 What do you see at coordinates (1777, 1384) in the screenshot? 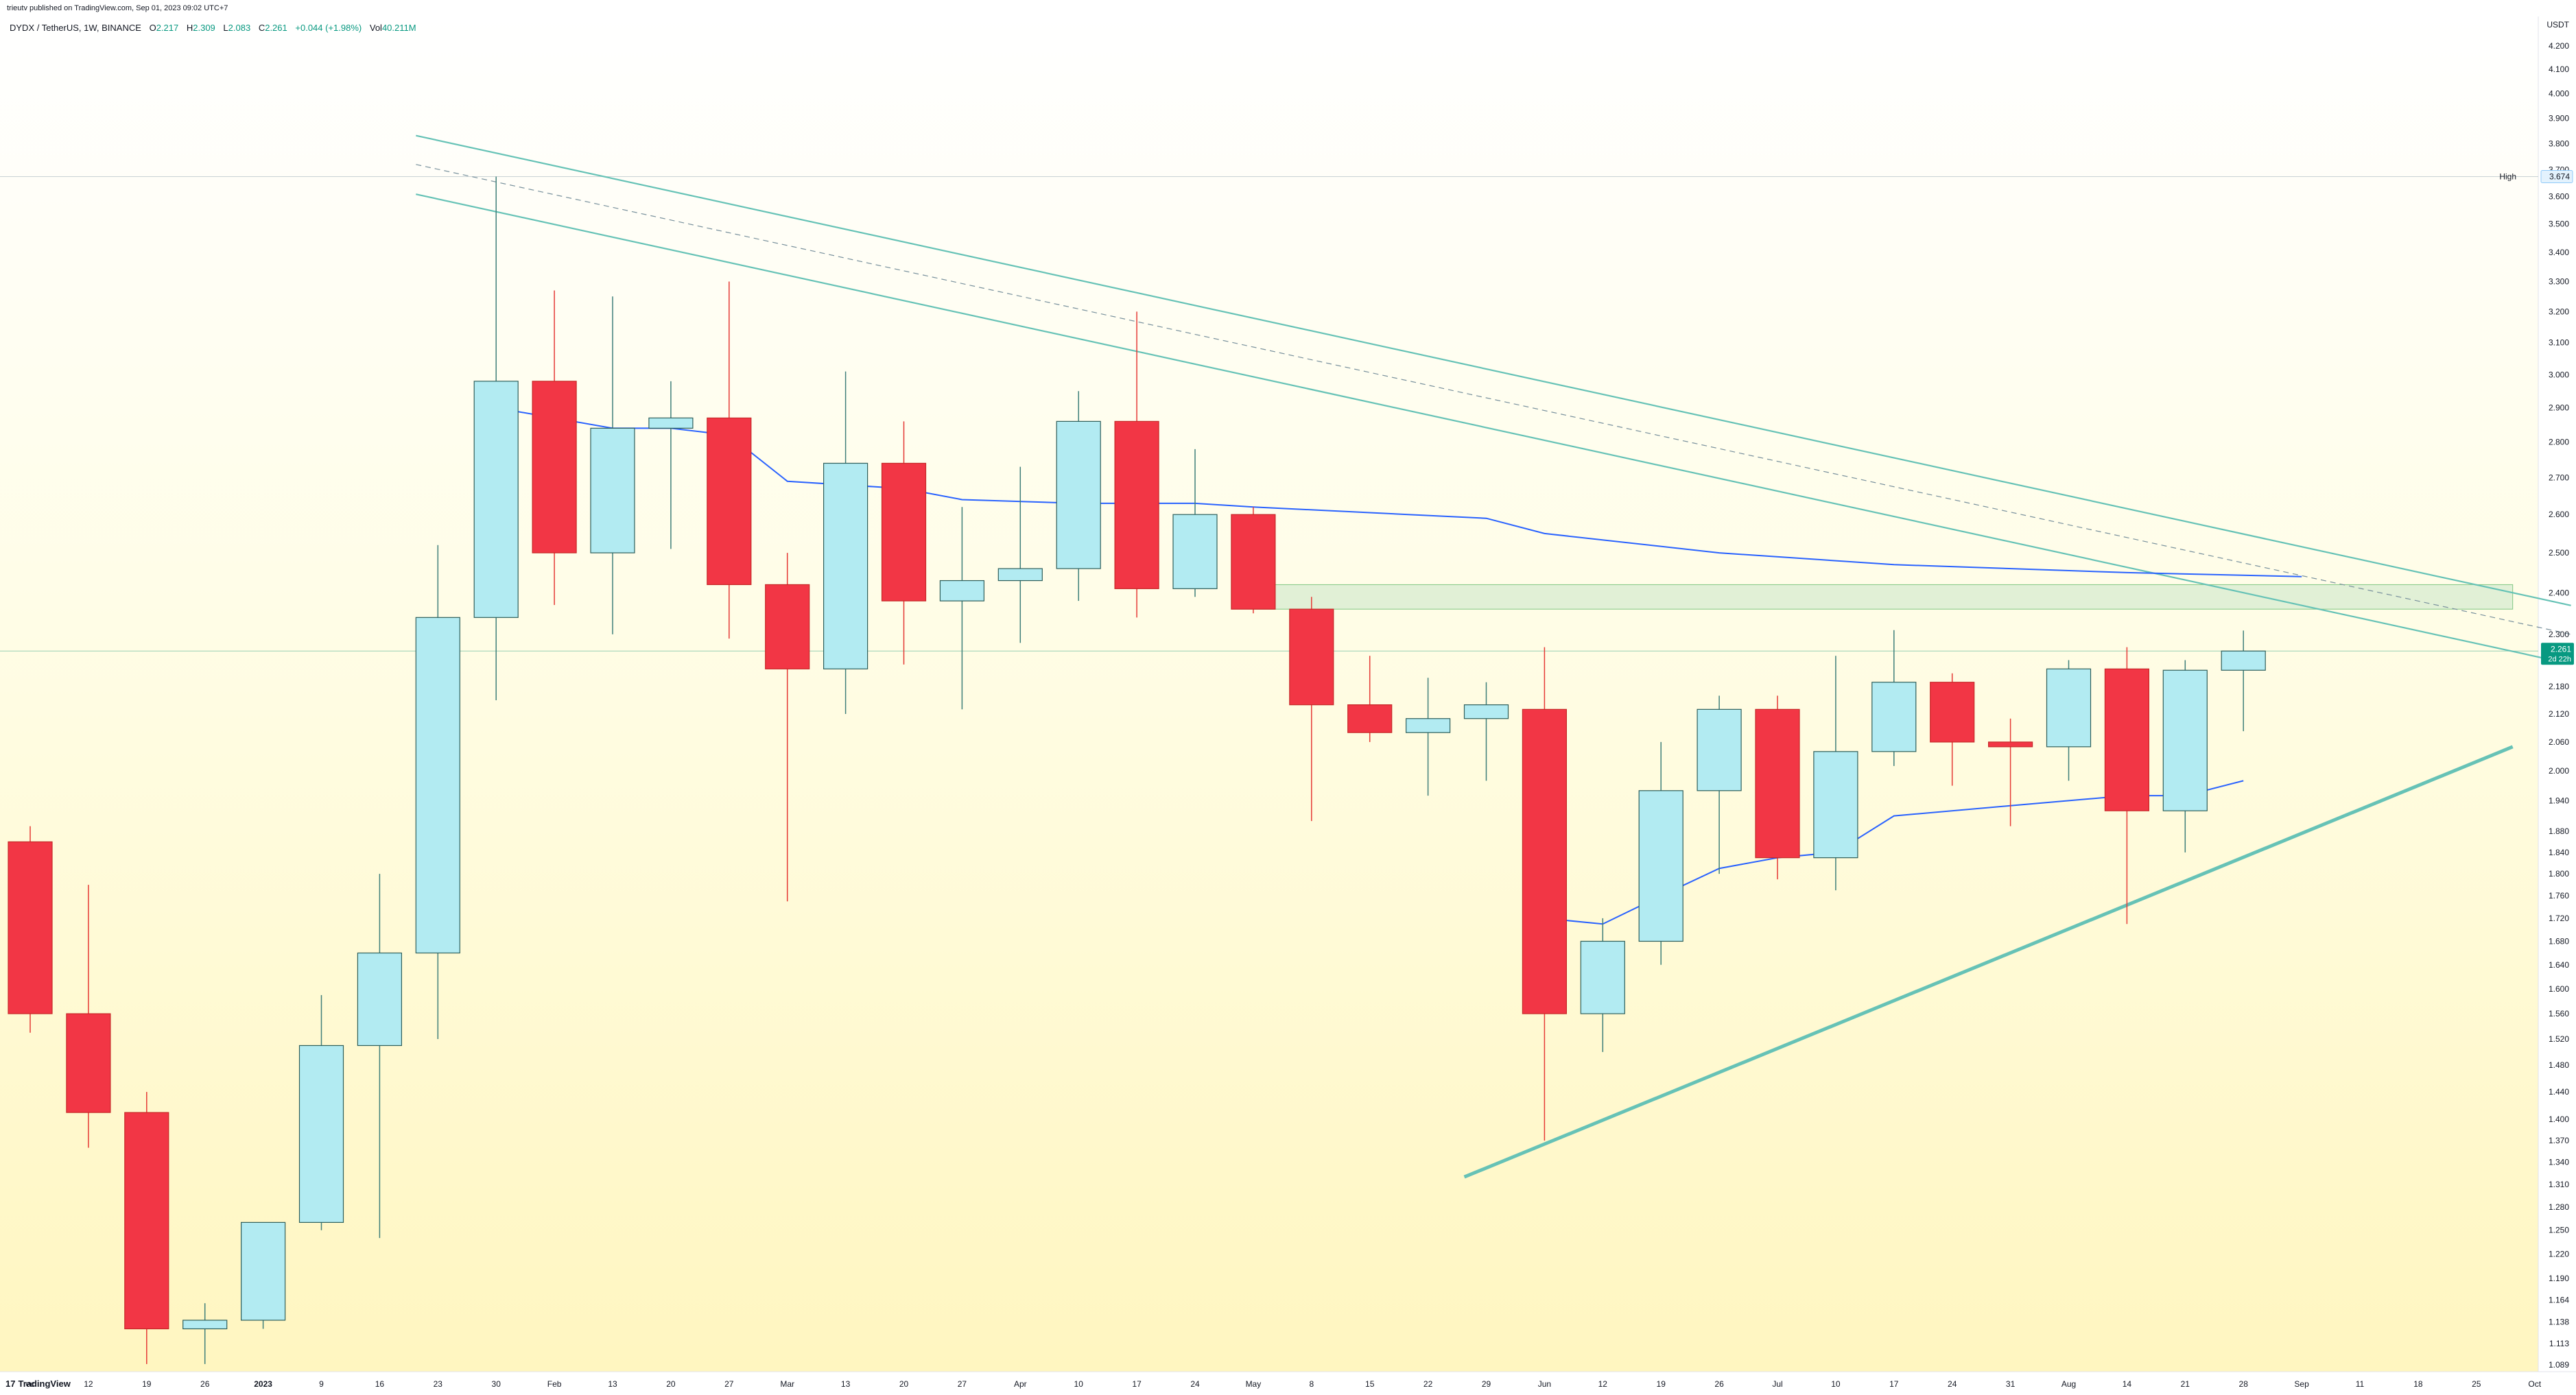
I see `time-tick-label: Jul` at bounding box center [1777, 1384].